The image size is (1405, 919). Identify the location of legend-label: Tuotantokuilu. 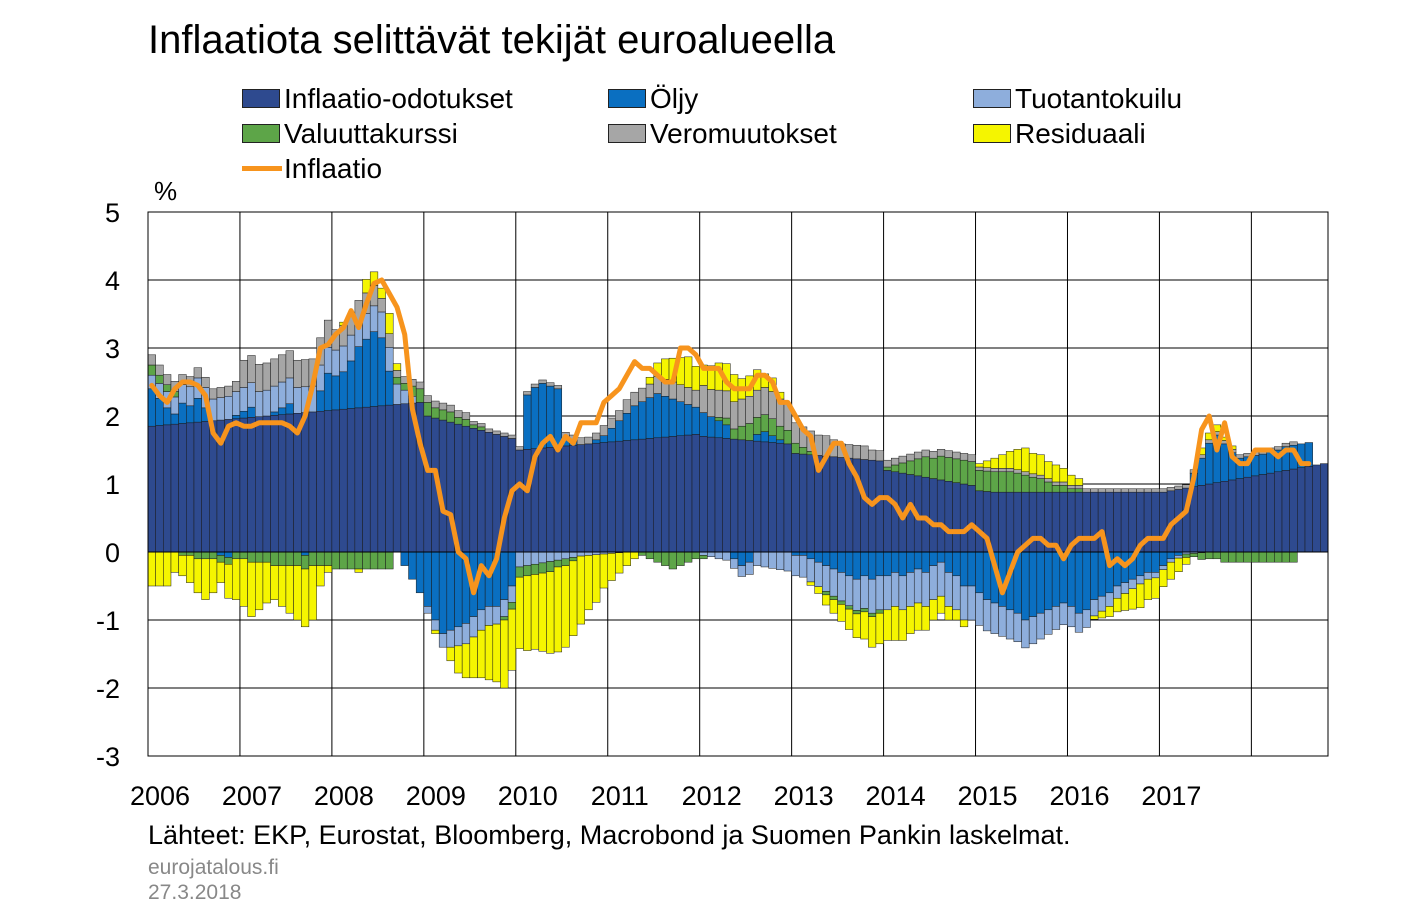
(1099, 98).